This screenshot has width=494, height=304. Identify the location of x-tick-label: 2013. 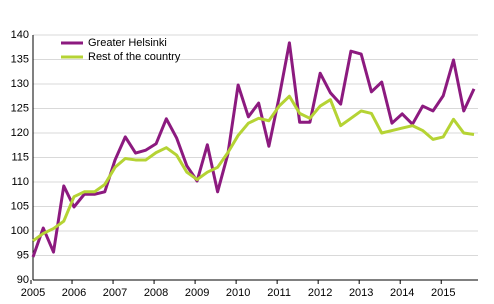
(361, 293).